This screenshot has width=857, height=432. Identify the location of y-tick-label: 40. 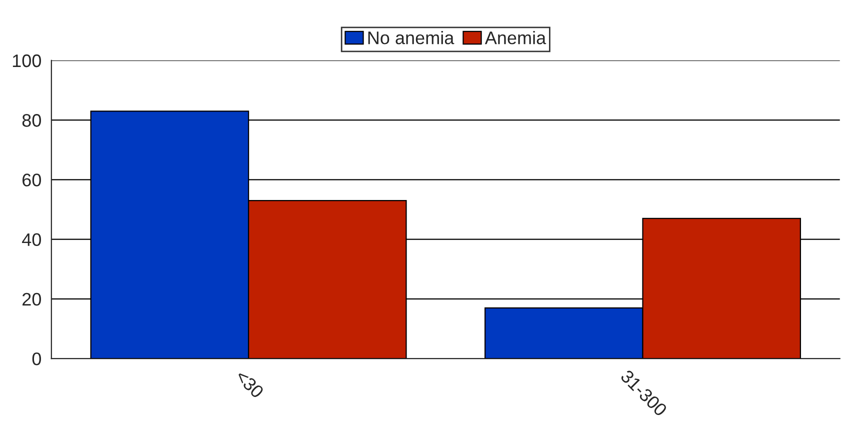
(31, 239).